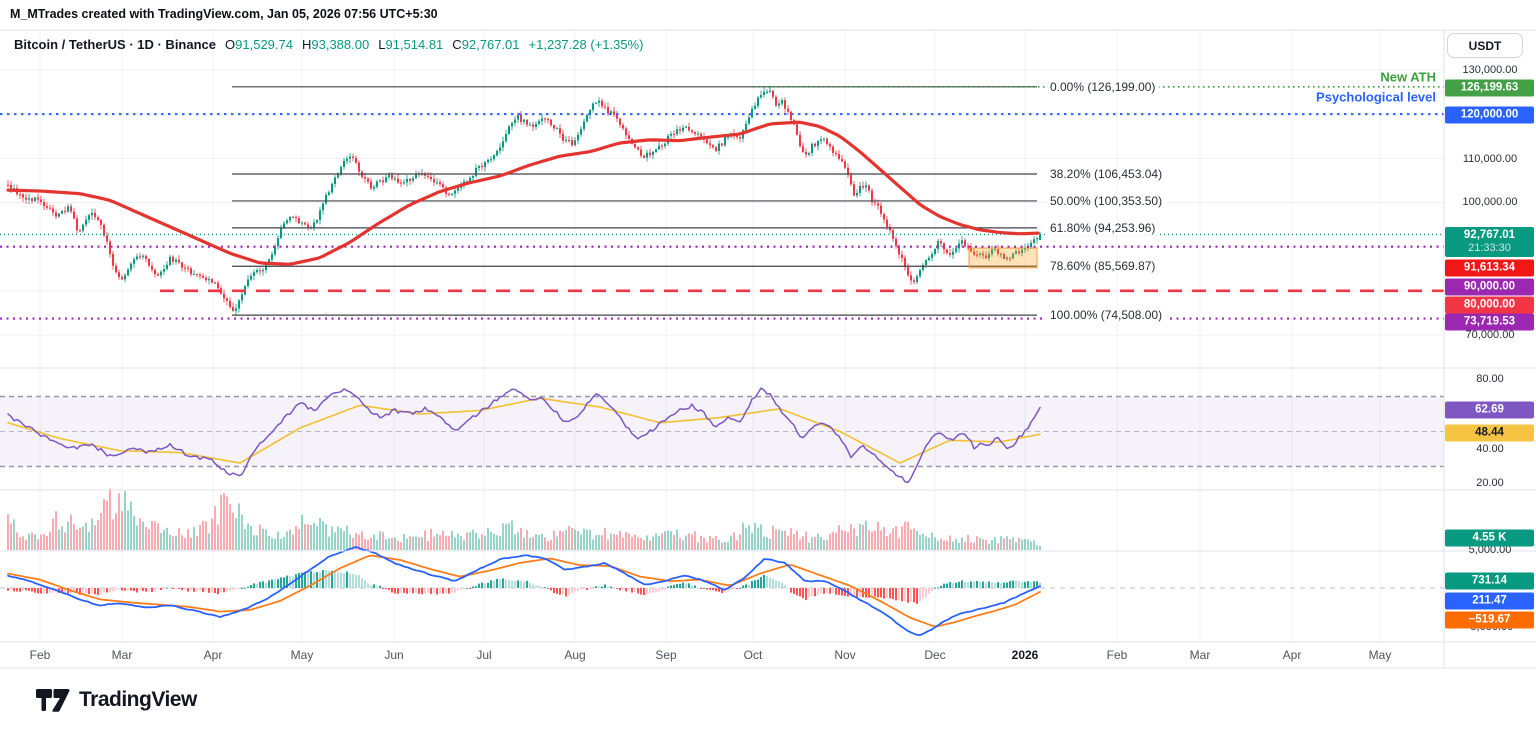  What do you see at coordinates (1025, 655) in the screenshot?
I see `time-axis-label: 2026` at bounding box center [1025, 655].